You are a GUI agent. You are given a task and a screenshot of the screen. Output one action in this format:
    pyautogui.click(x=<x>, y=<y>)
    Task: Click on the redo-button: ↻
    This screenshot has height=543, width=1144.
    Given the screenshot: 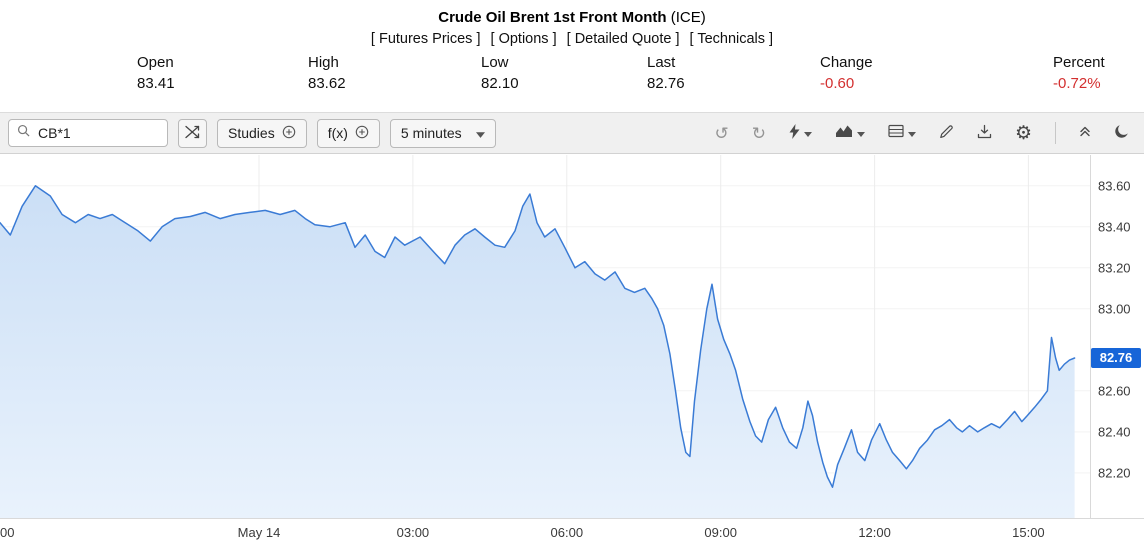 What is the action you would take?
    pyautogui.click(x=759, y=133)
    